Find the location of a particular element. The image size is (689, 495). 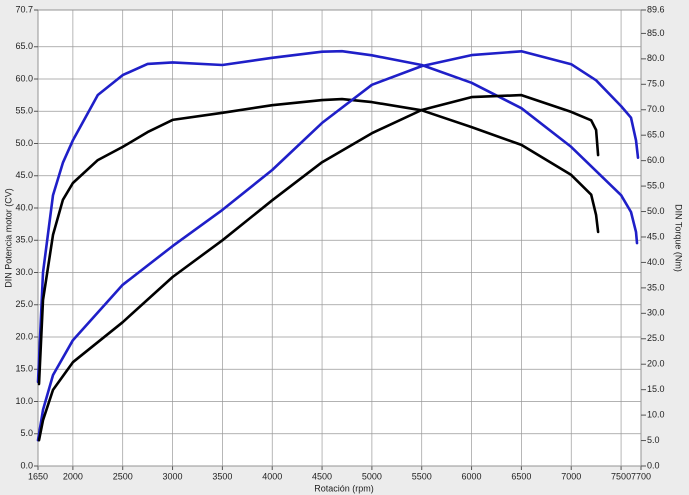

x-tick-label: 3500 is located at coordinates (222, 476).